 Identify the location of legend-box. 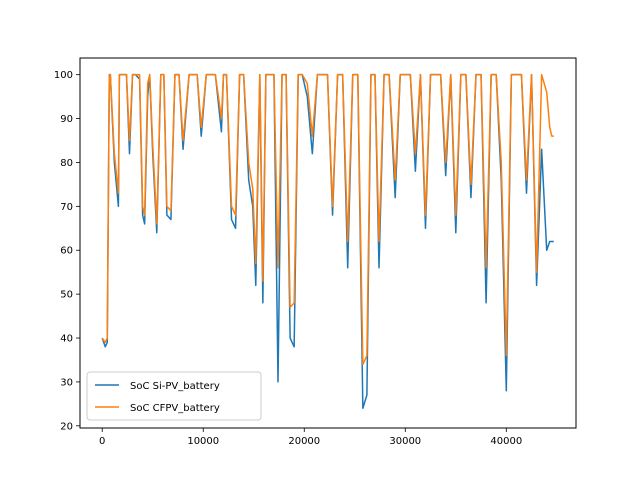
(174, 396).